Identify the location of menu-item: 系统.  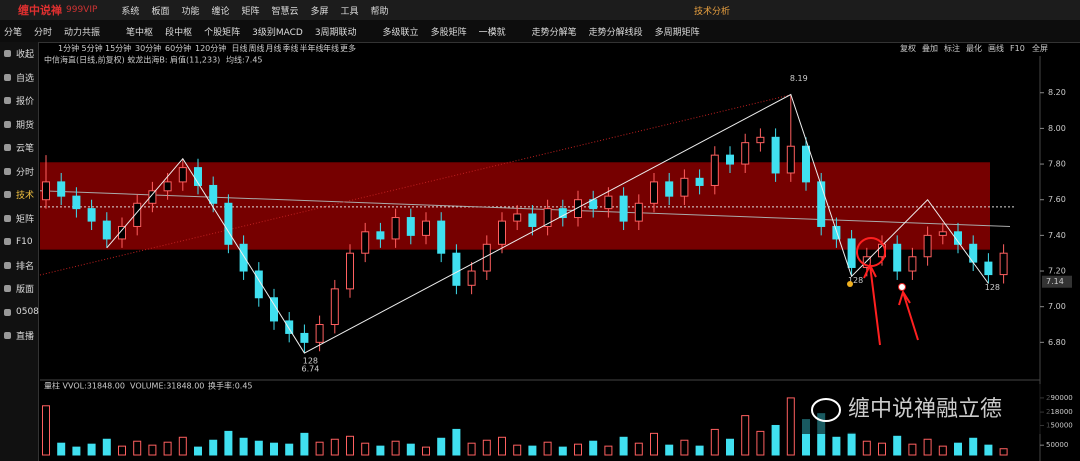
(130, 11).